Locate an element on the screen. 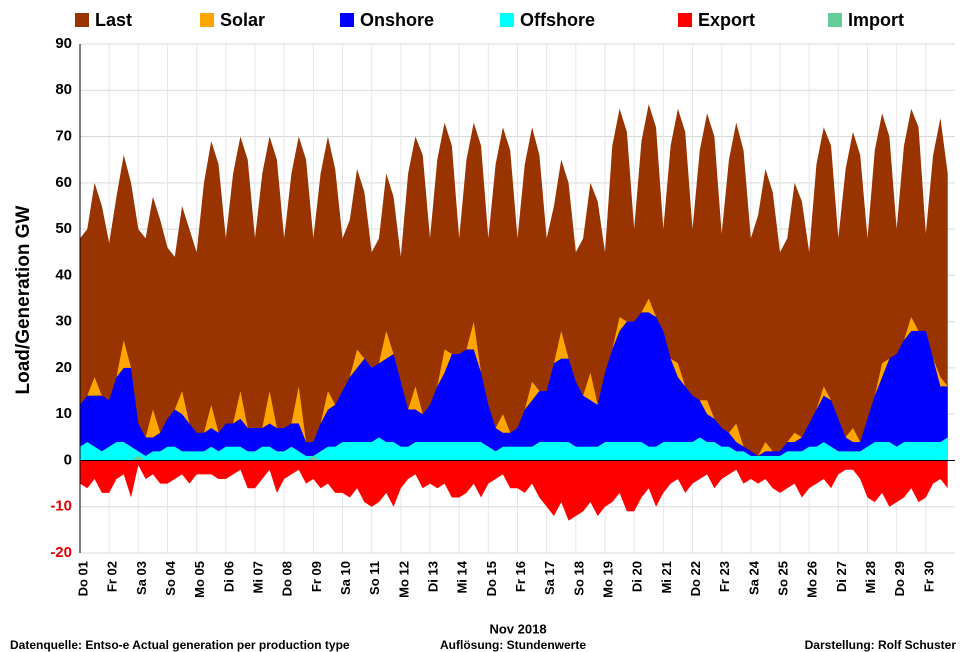 This screenshot has width=966, height=652. x-tick-label: Mi 07 is located at coordinates (257, 577).